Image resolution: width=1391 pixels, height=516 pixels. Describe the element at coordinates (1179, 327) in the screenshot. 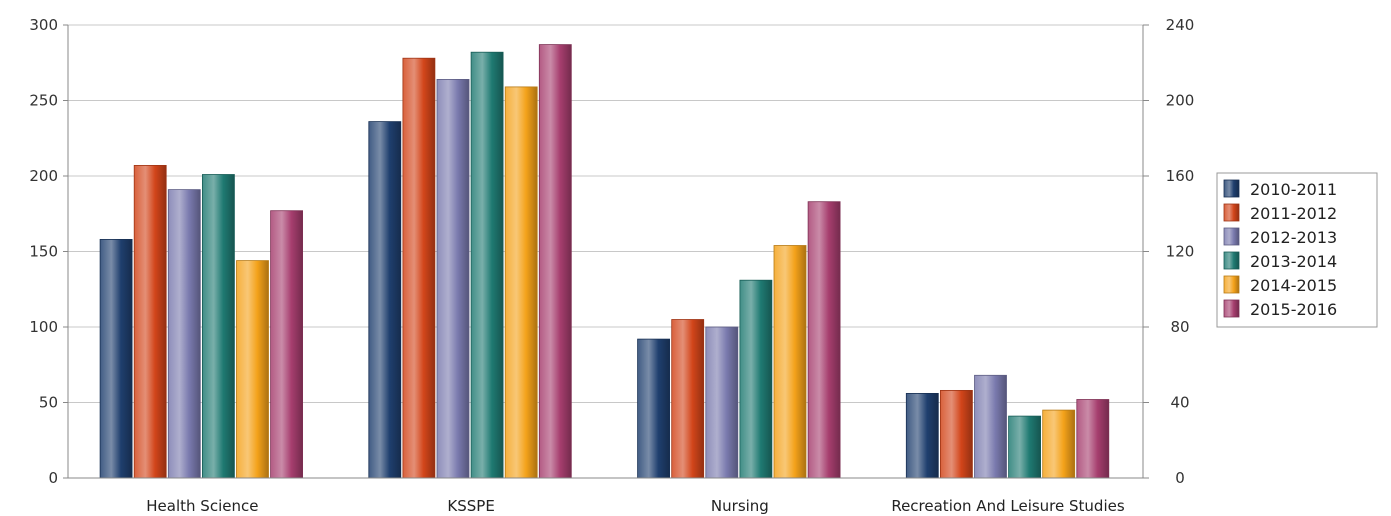

I see `y2-tick-label: 80` at that location.